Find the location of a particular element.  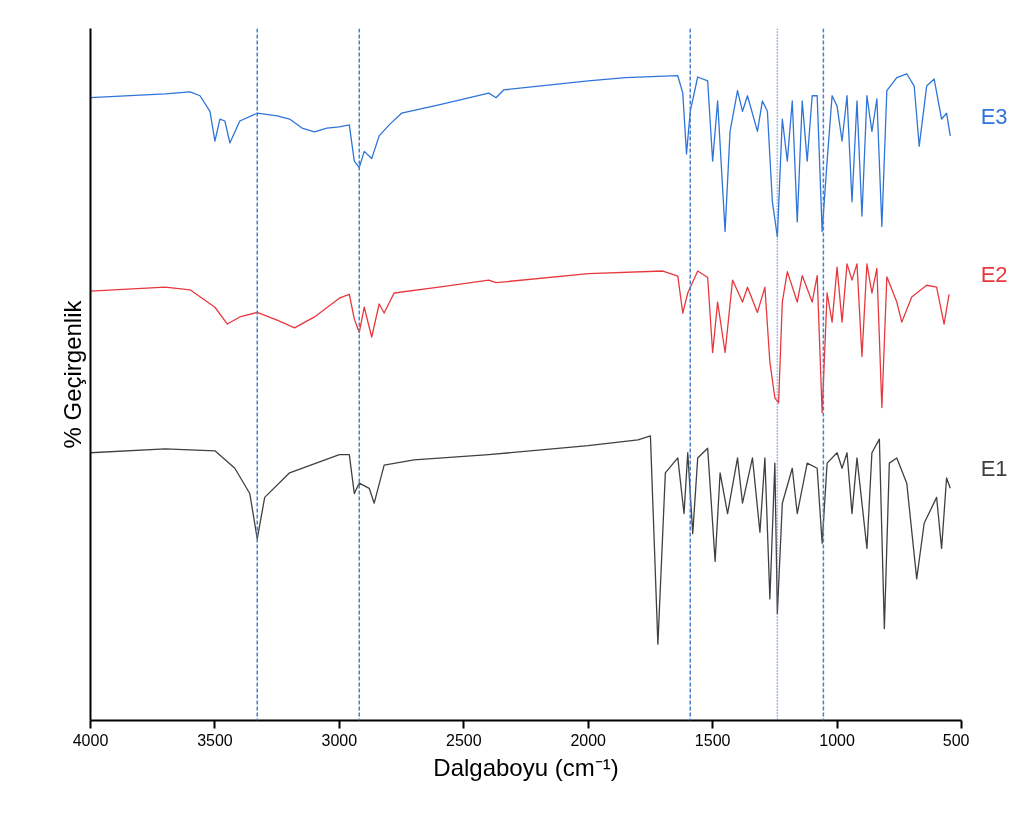

x-tick-label: 500 is located at coordinates (956, 740).